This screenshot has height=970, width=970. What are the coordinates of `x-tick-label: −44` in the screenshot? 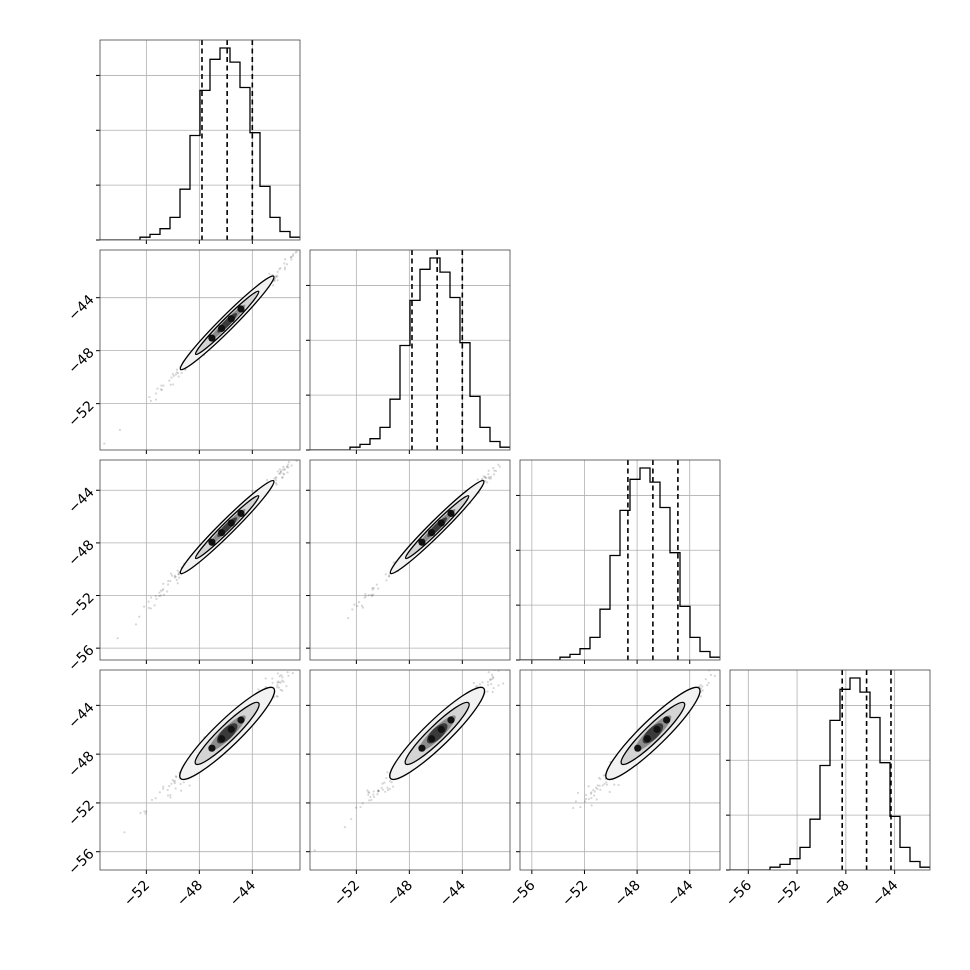 It's located at (680, 893).